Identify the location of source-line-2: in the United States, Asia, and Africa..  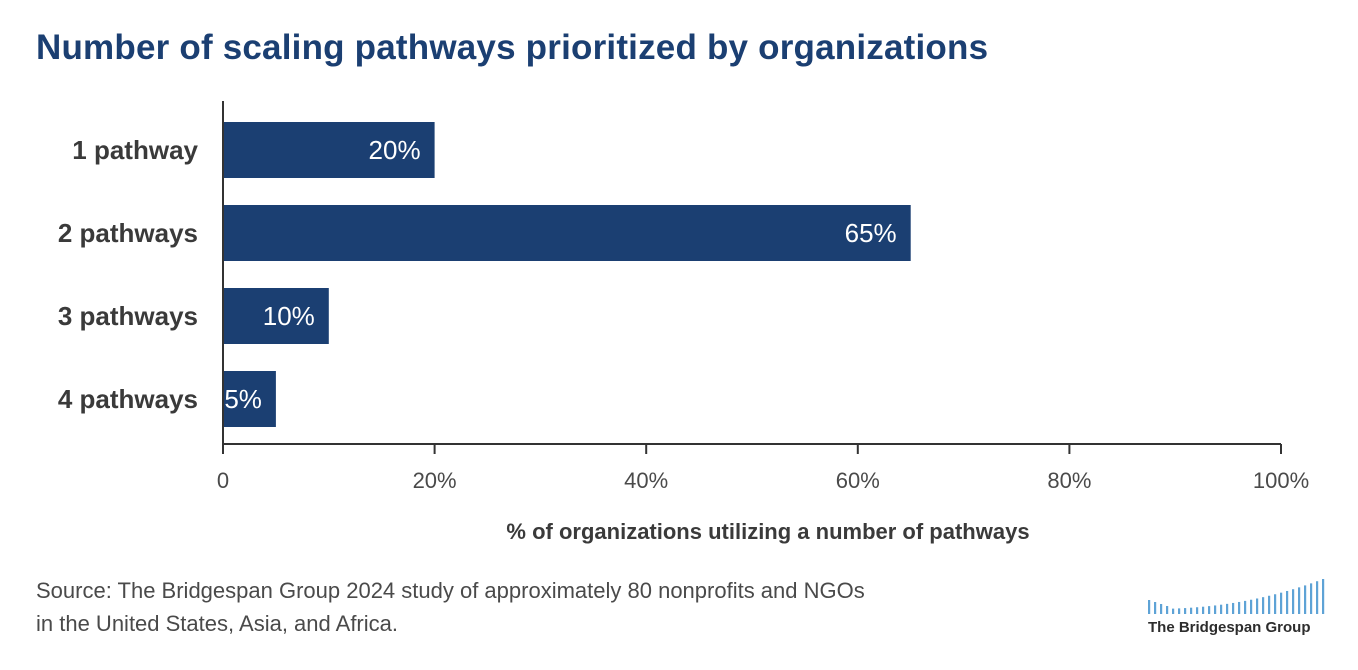
(217, 623).